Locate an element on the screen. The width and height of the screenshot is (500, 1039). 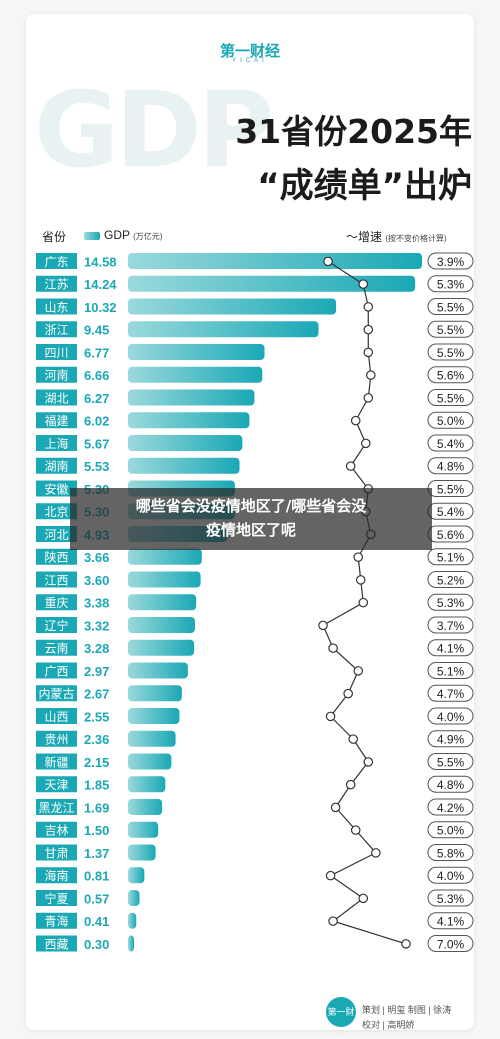
footer-logo-icon: 第一财经 is located at coordinates (341, 1018).